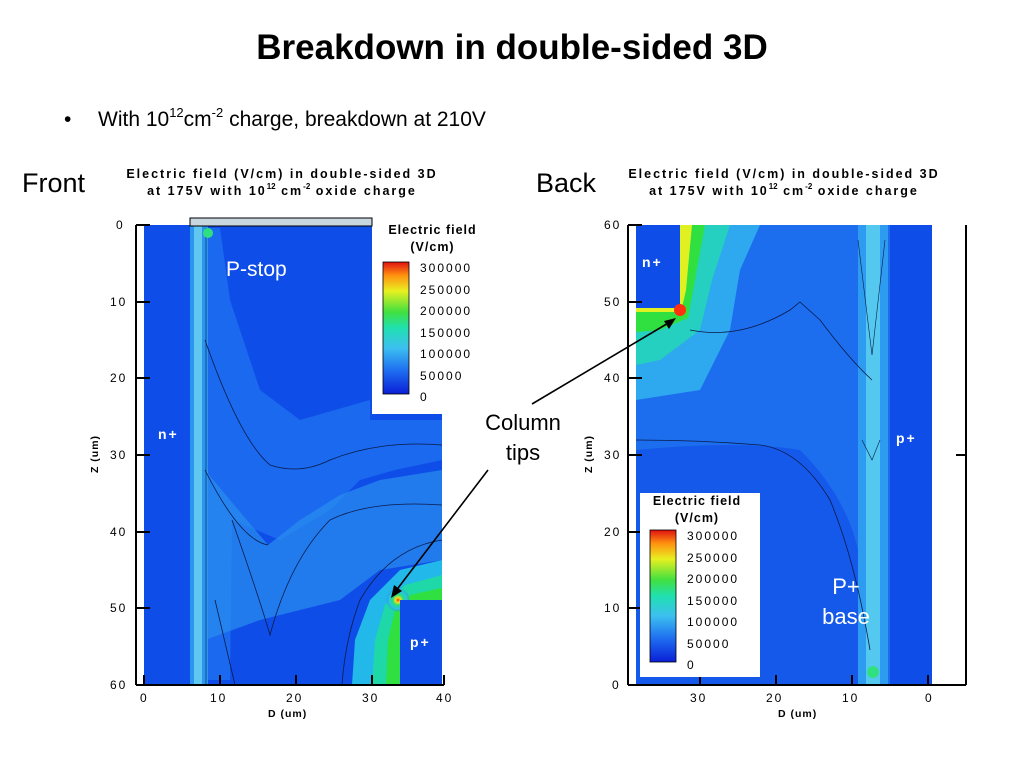 The width and height of the screenshot is (1024, 768). What do you see at coordinates (54, 183) in the screenshot?
I see `front-label: Front` at bounding box center [54, 183].